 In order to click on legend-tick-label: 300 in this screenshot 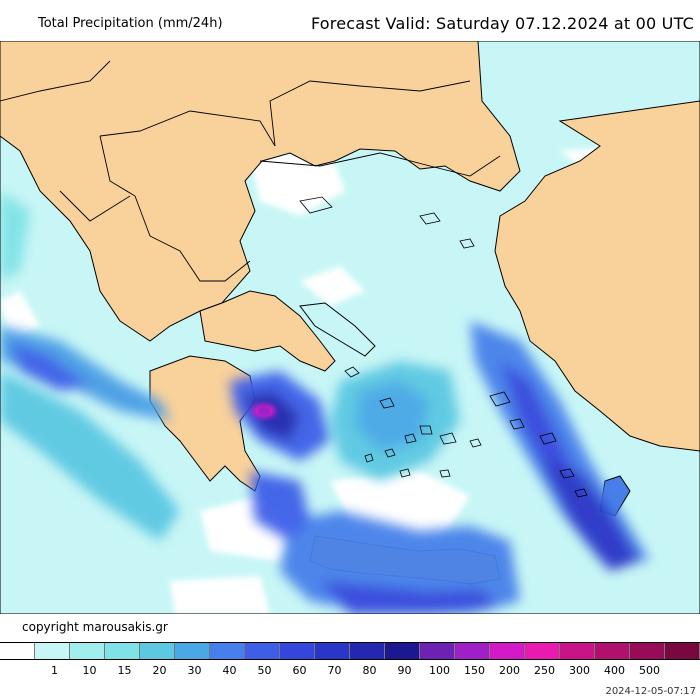, I will do `click(579, 670)`.